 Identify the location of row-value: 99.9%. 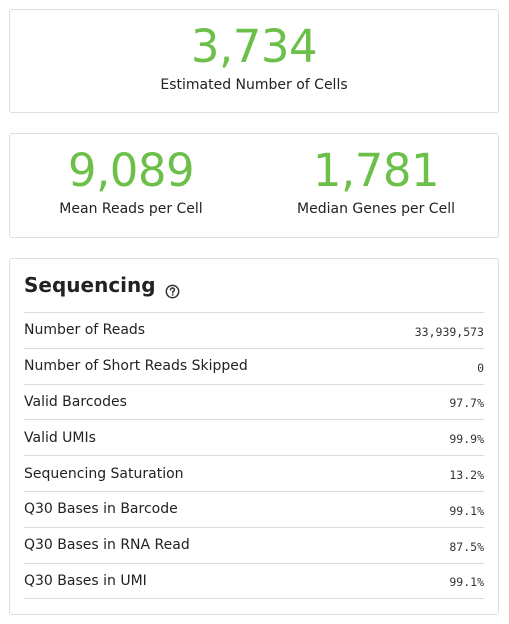
(466, 439).